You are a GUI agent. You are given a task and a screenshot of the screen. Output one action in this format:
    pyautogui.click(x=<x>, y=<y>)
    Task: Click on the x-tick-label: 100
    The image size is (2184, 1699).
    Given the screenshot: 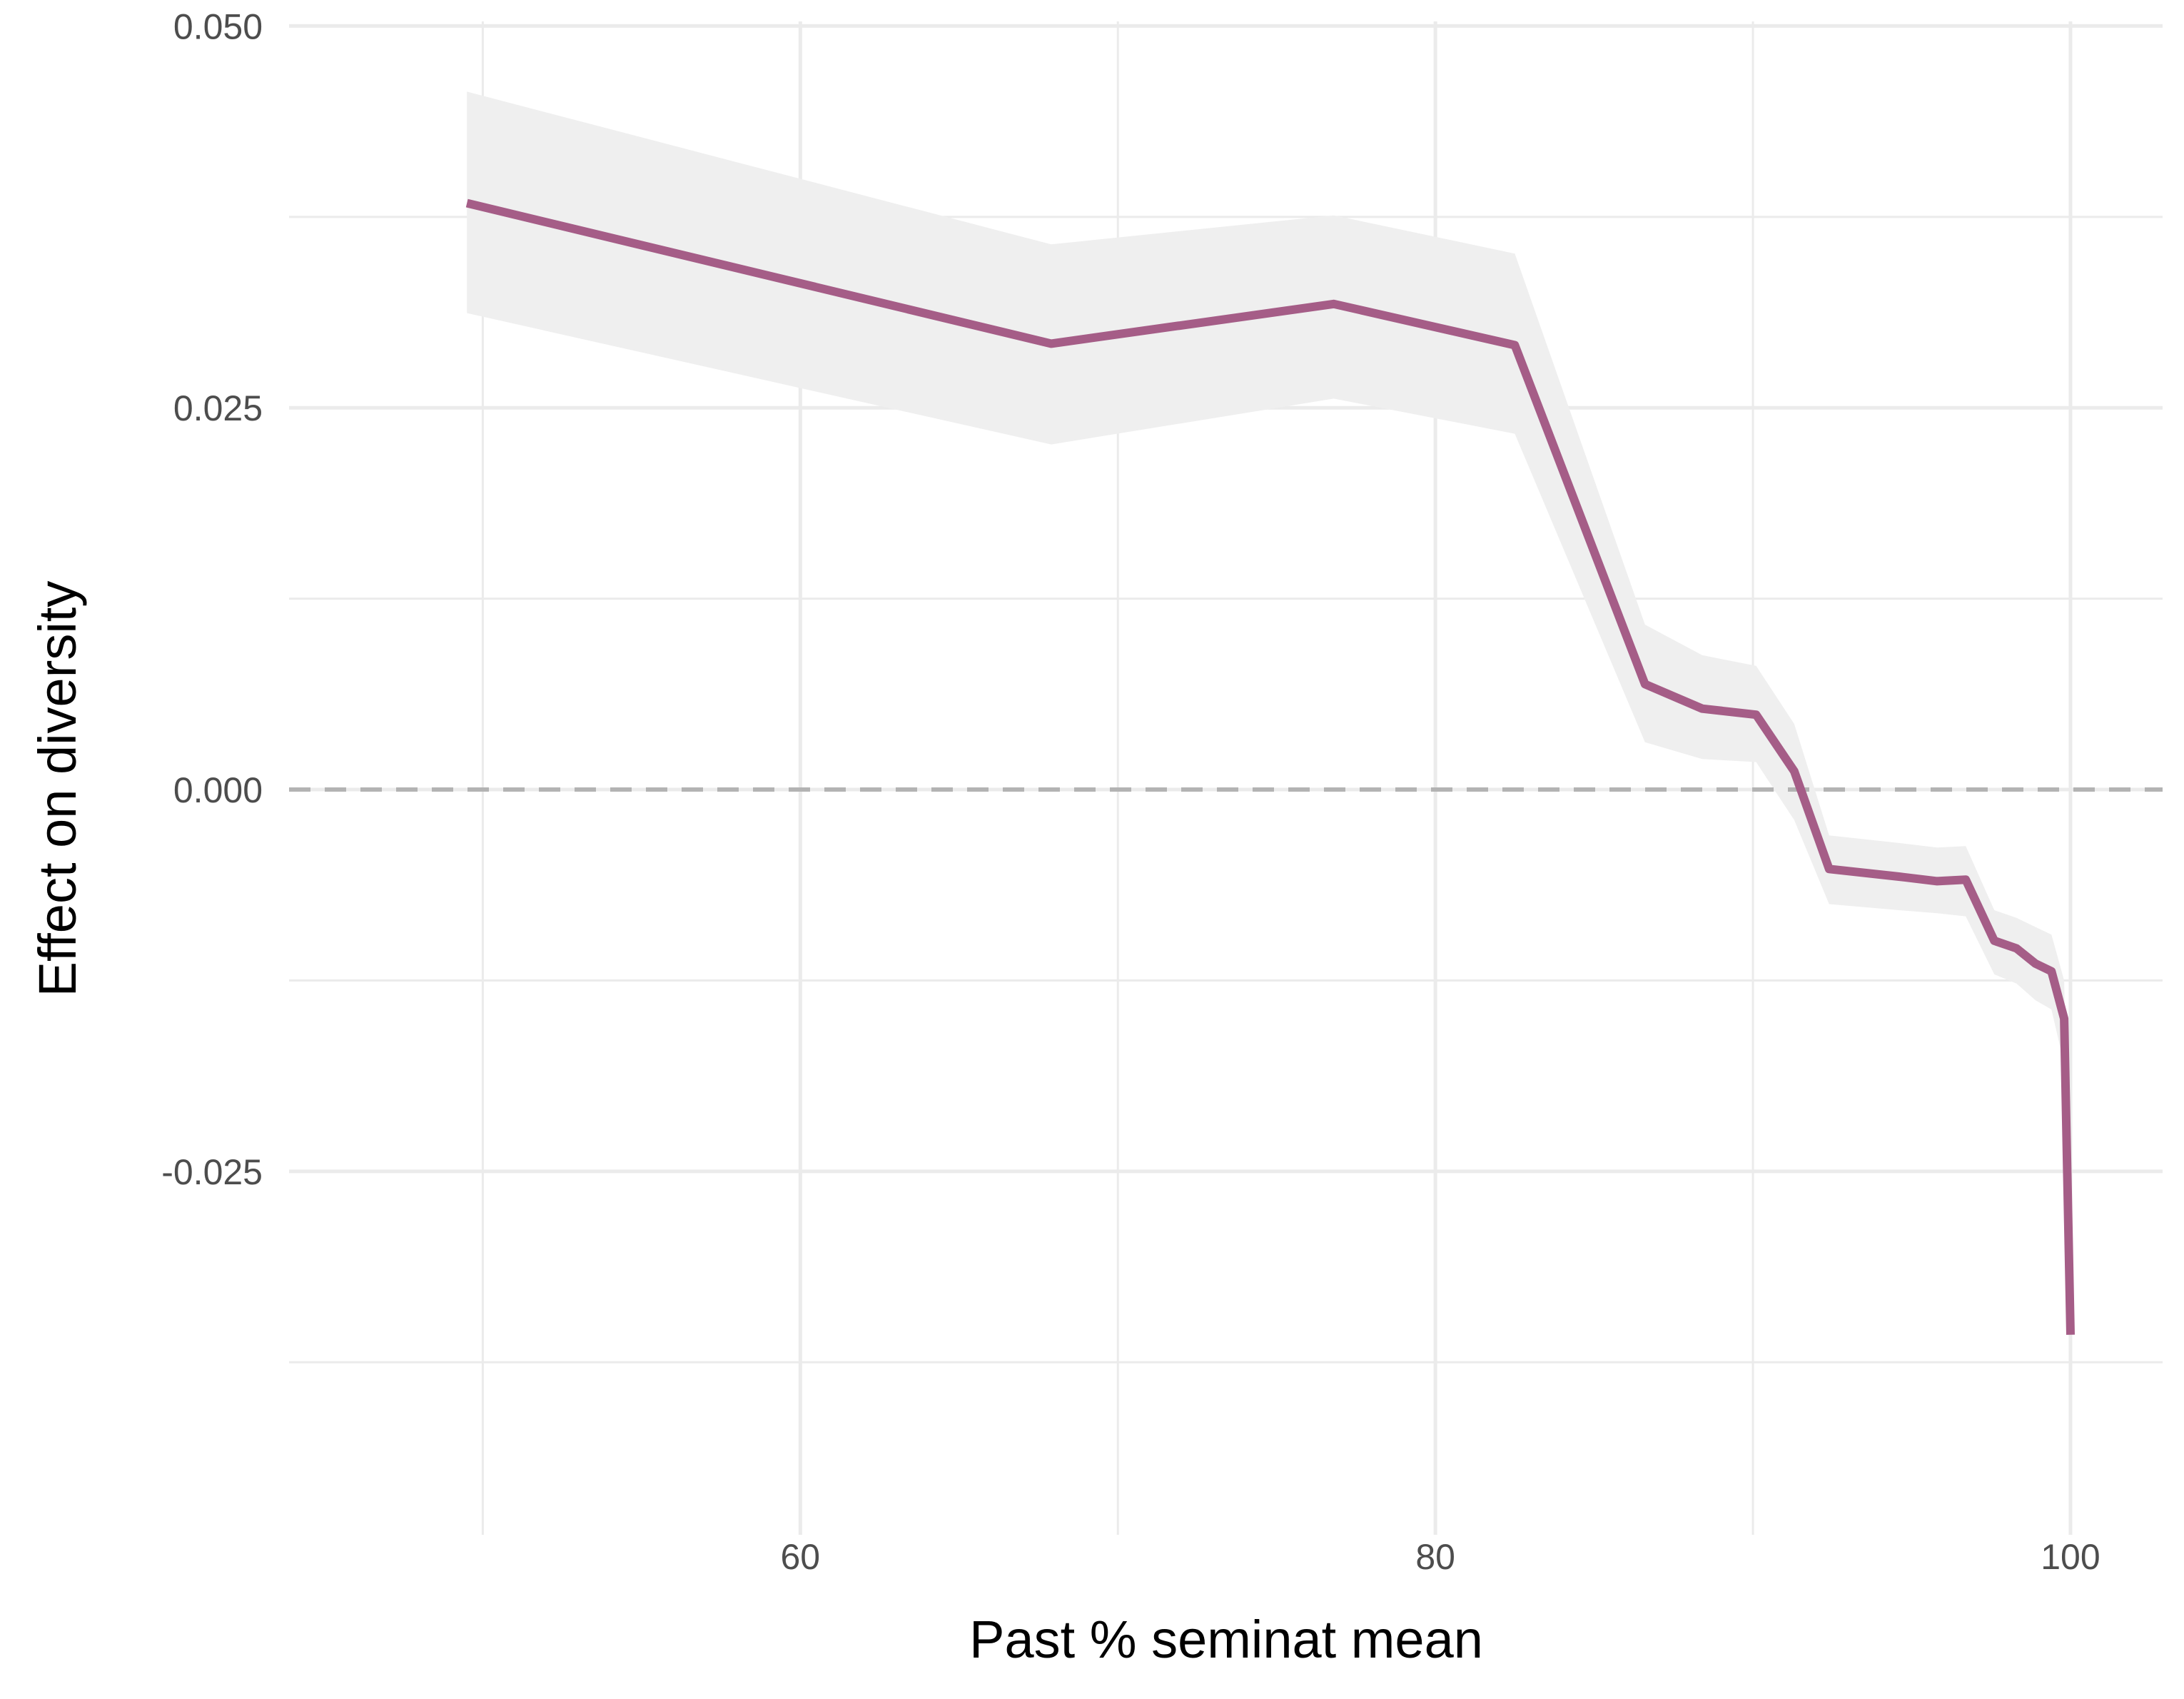 What is the action you would take?
    pyautogui.click(x=2070, y=1557)
    